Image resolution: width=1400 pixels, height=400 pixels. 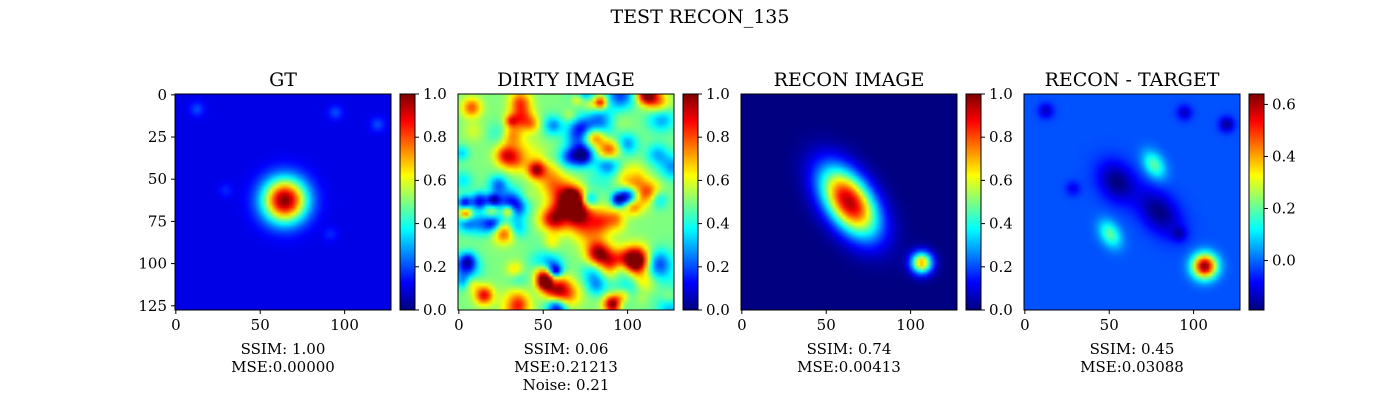 What do you see at coordinates (152, 306) in the screenshot?
I see `y-tick-label: 125` at bounding box center [152, 306].